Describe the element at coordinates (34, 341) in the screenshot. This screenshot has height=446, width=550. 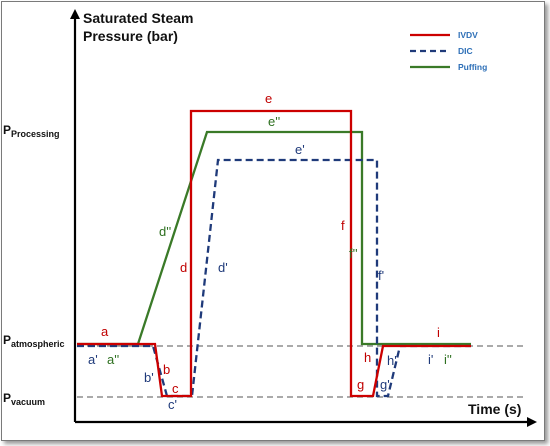
I see `y-level-atmospheric: Patmospheric` at that location.